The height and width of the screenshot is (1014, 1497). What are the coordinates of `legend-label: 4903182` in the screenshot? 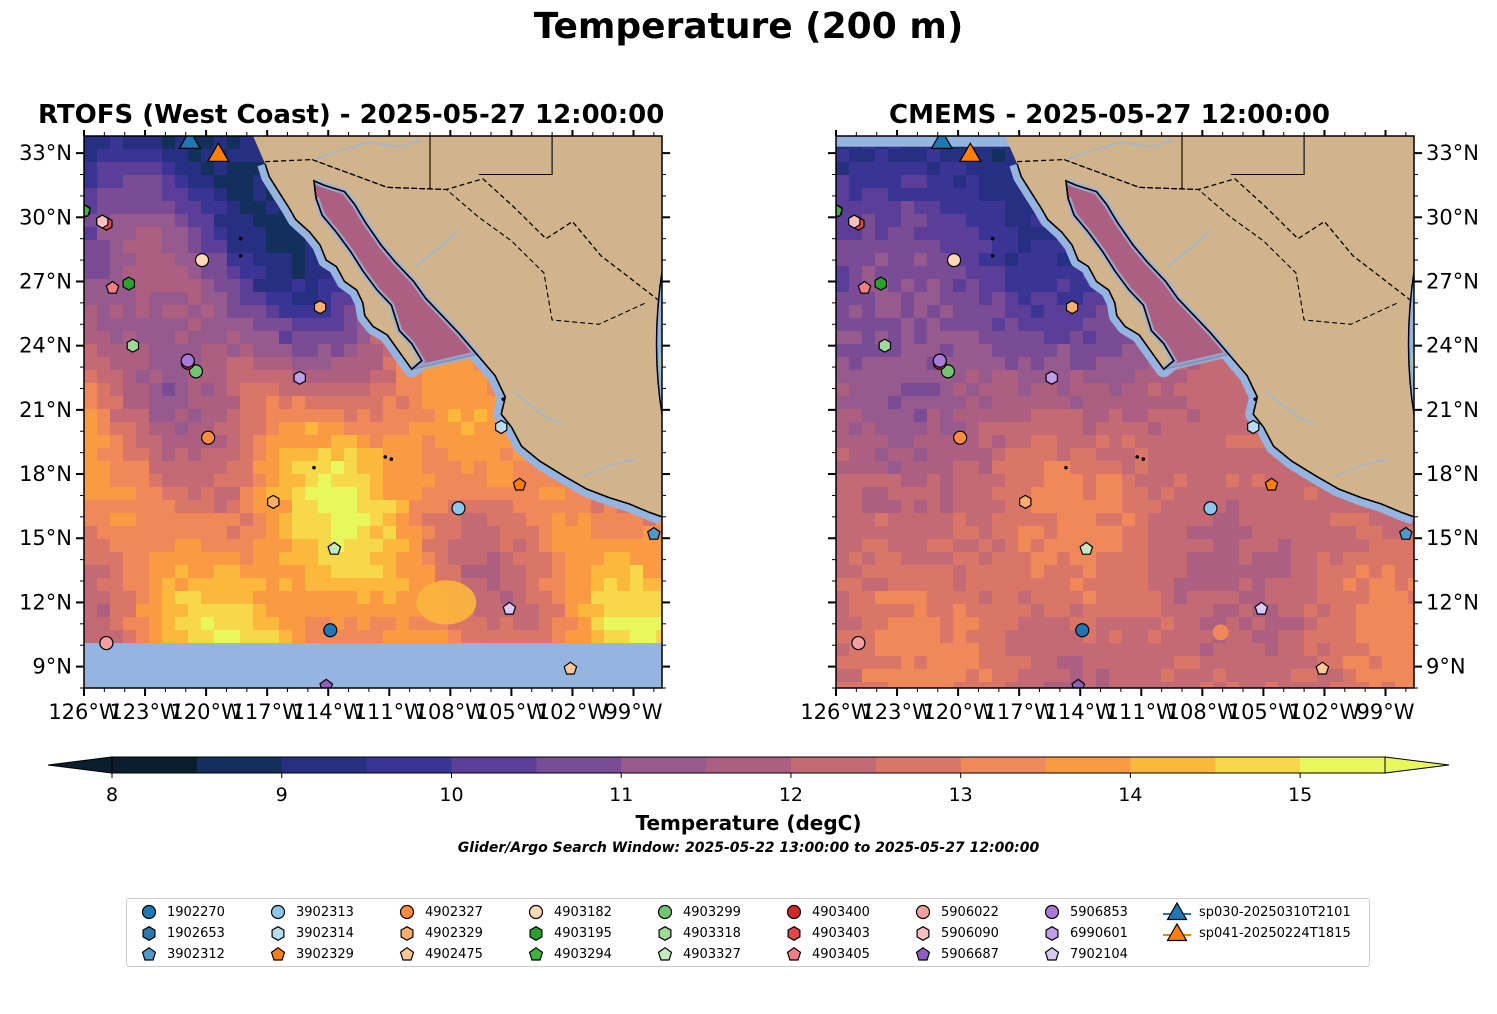 It's located at (583, 912).